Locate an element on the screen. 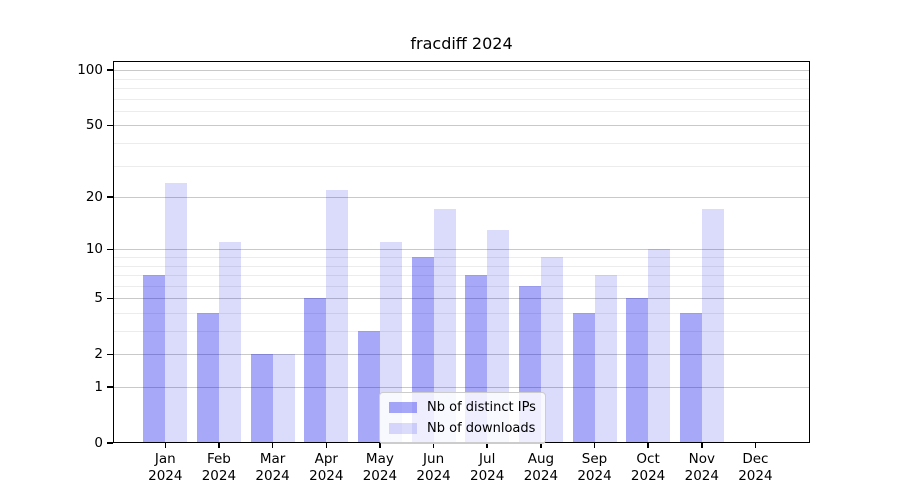 The width and height of the screenshot is (900, 500). x-tick-label: Mar 2024 is located at coordinates (272, 467).